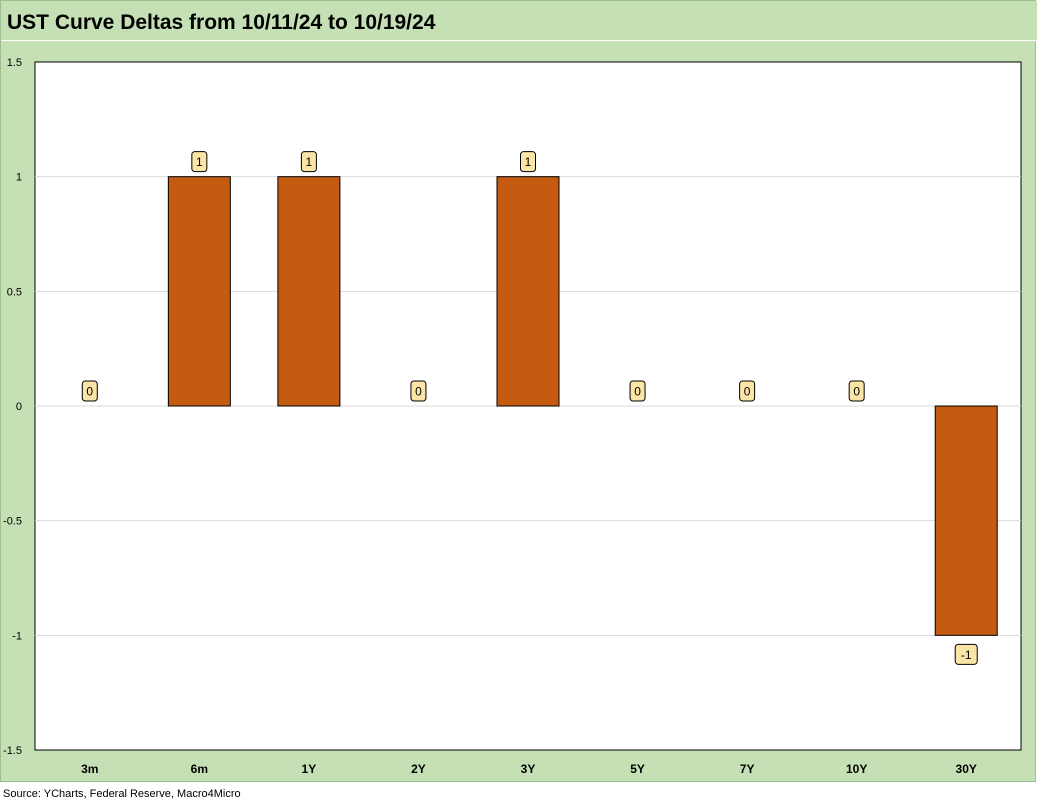 This screenshot has height=808, width=1038. Describe the element at coordinates (747, 769) in the screenshot. I see `x-tick-label: 7Y` at that location.